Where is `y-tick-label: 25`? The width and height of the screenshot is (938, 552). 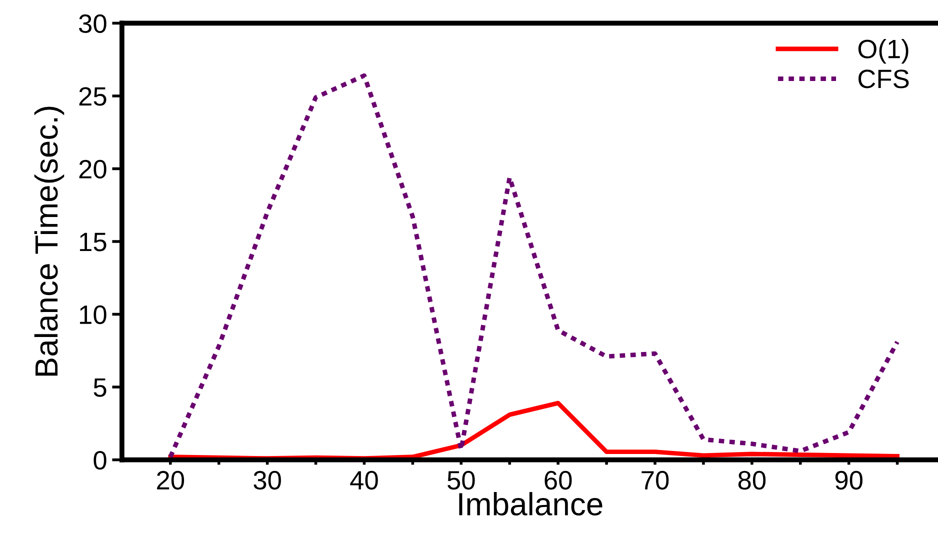
y-tick-label: 25 is located at coordinates (92, 96).